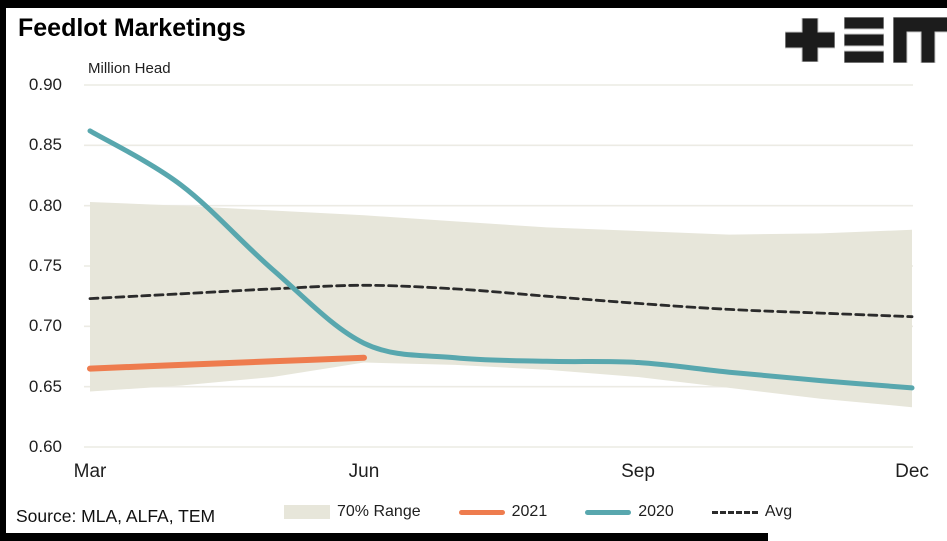 The width and height of the screenshot is (947, 541). I want to click on logo-bars-icon, so click(864, 40).